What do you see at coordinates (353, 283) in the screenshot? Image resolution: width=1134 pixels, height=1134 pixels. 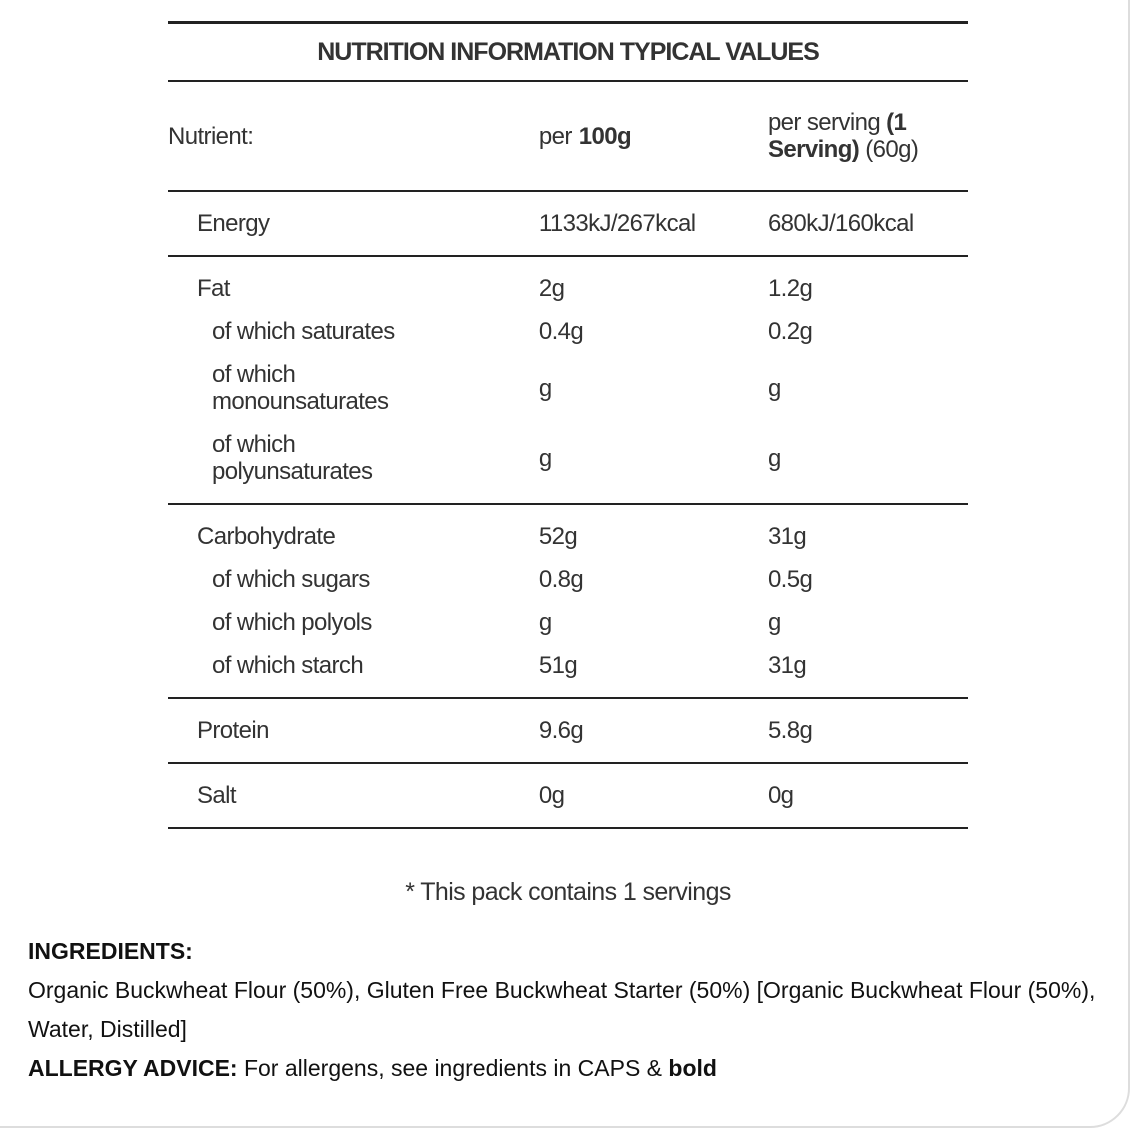 I see `nutrient-name: Fat` at bounding box center [353, 283].